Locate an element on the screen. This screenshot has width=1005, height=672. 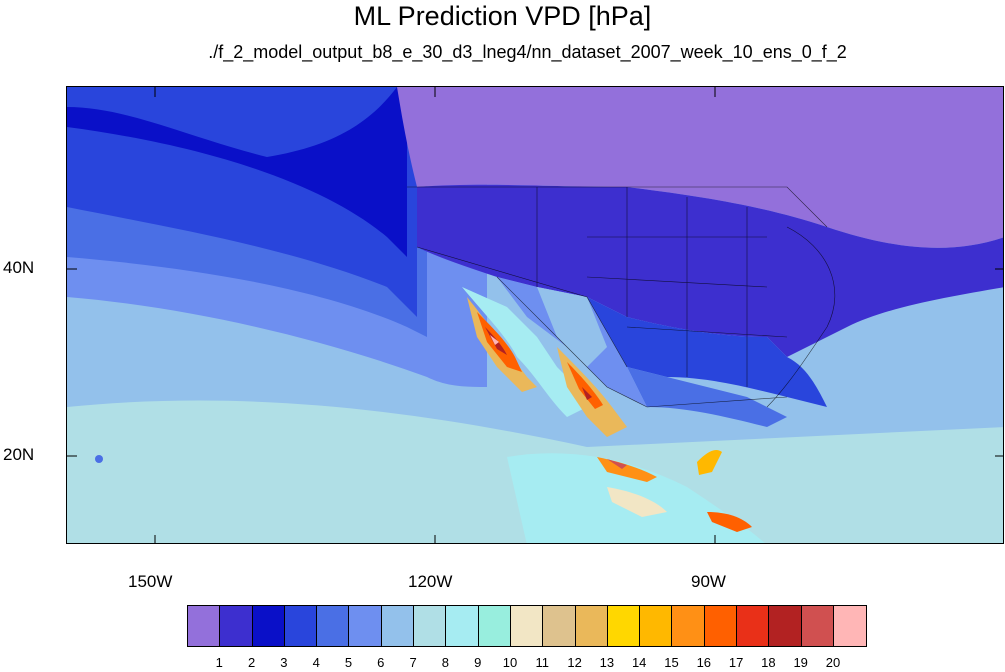
mexico-hot is located at coordinates (585, 385).